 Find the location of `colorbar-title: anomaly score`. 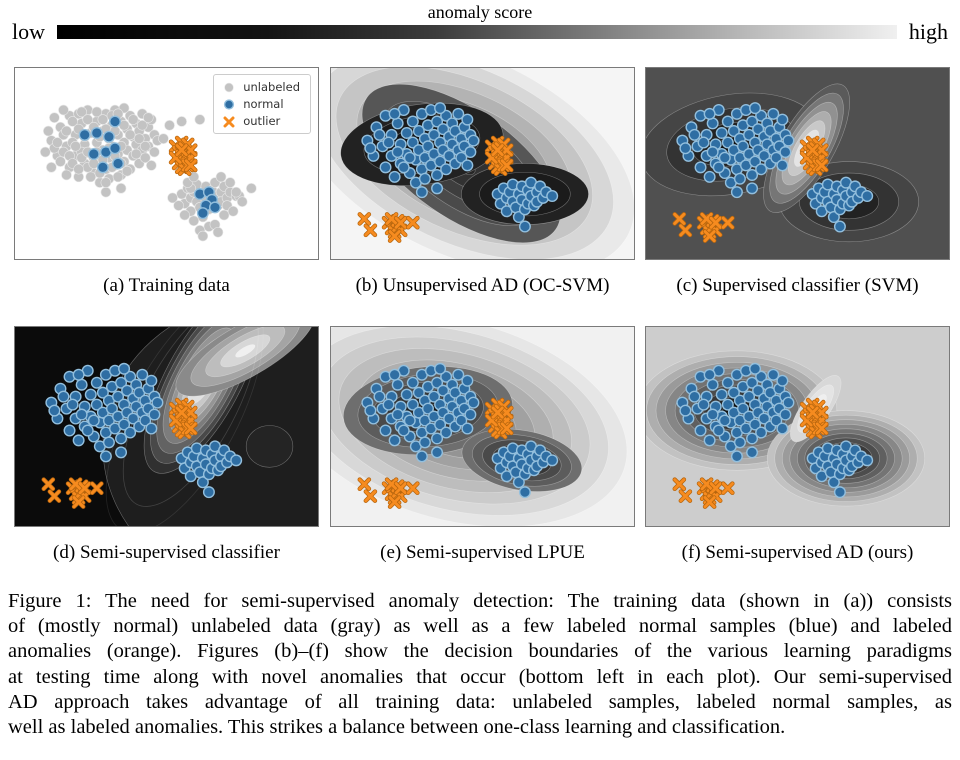

colorbar-title: anomaly score is located at coordinates (480, 12).